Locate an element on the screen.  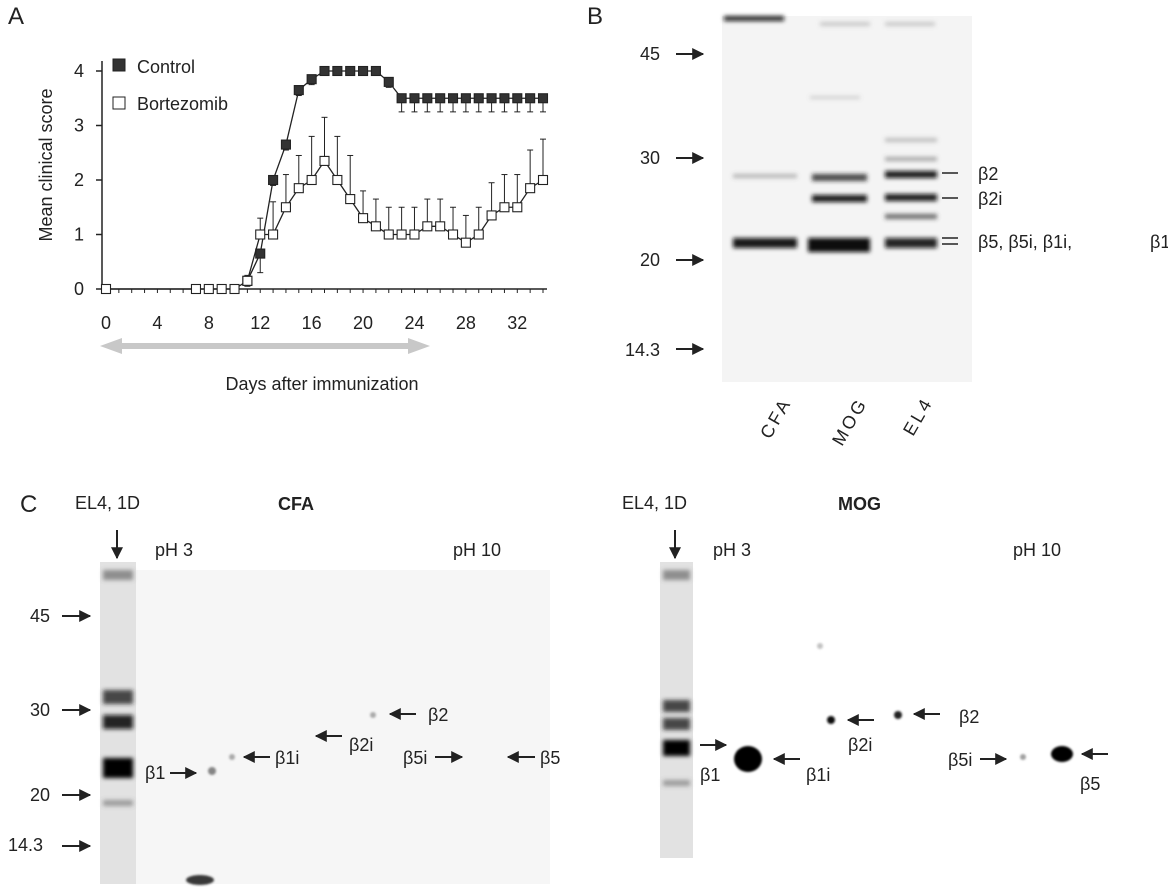
x-tick-label: 20 is located at coordinates (363, 323).